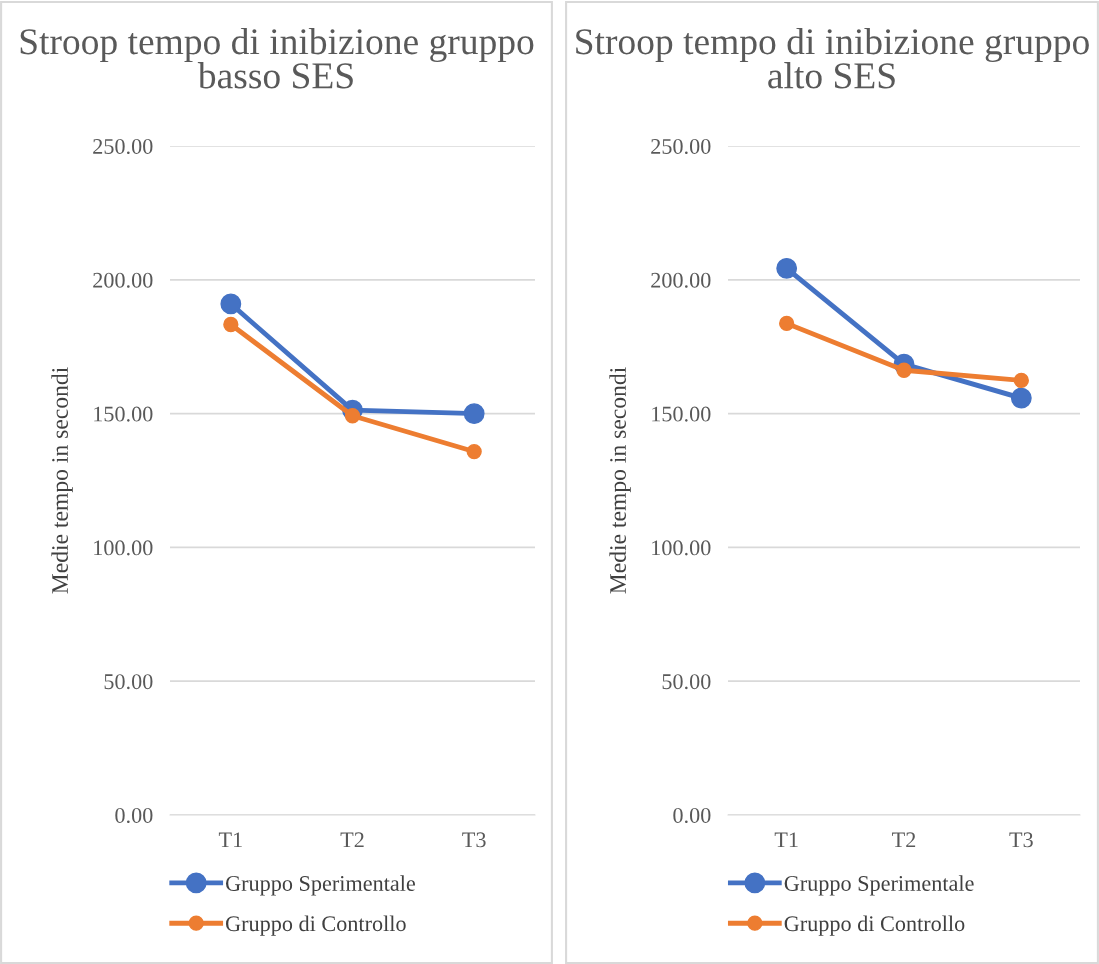 Image resolution: width=1099 pixels, height=964 pixels. What do you see at coordinates (277, 58) in the screenshot?
I see `chart-title: Stroop tempo di inibizione gruppo basso SES` at bounding box center [277, 58].